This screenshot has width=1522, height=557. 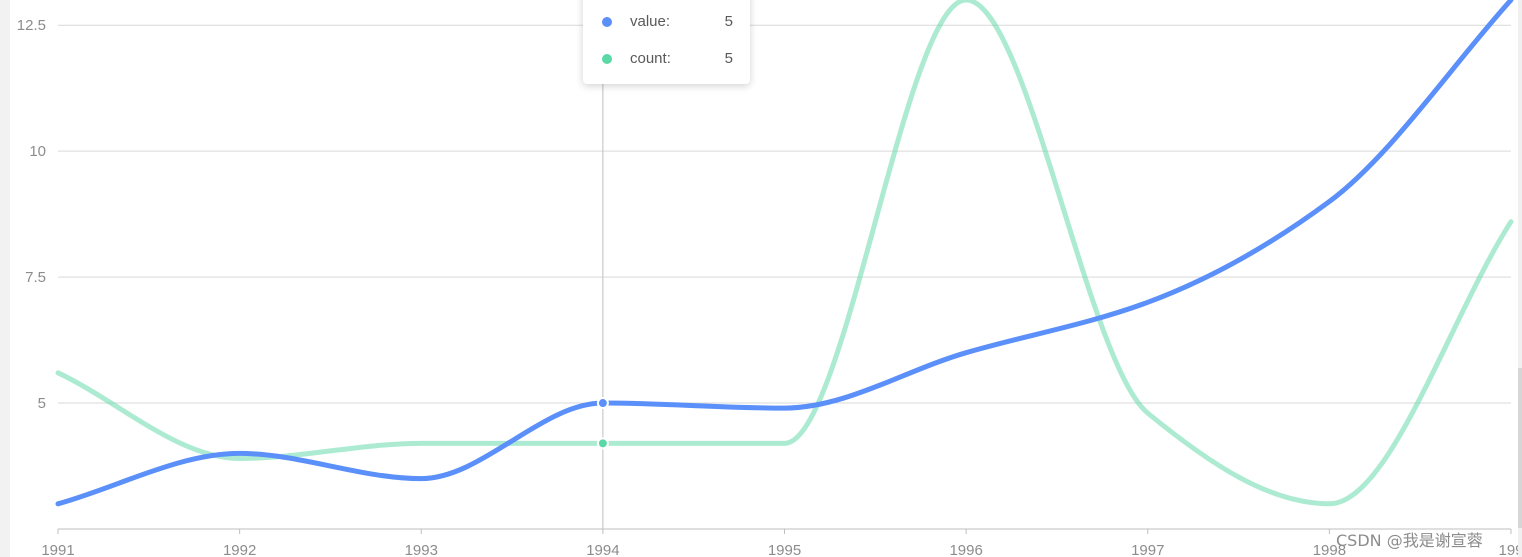 What do you see at coordinates (728, 21) in the screenshot?
I see `tooltip-val-value: 5` at bounding box center [728, 21].